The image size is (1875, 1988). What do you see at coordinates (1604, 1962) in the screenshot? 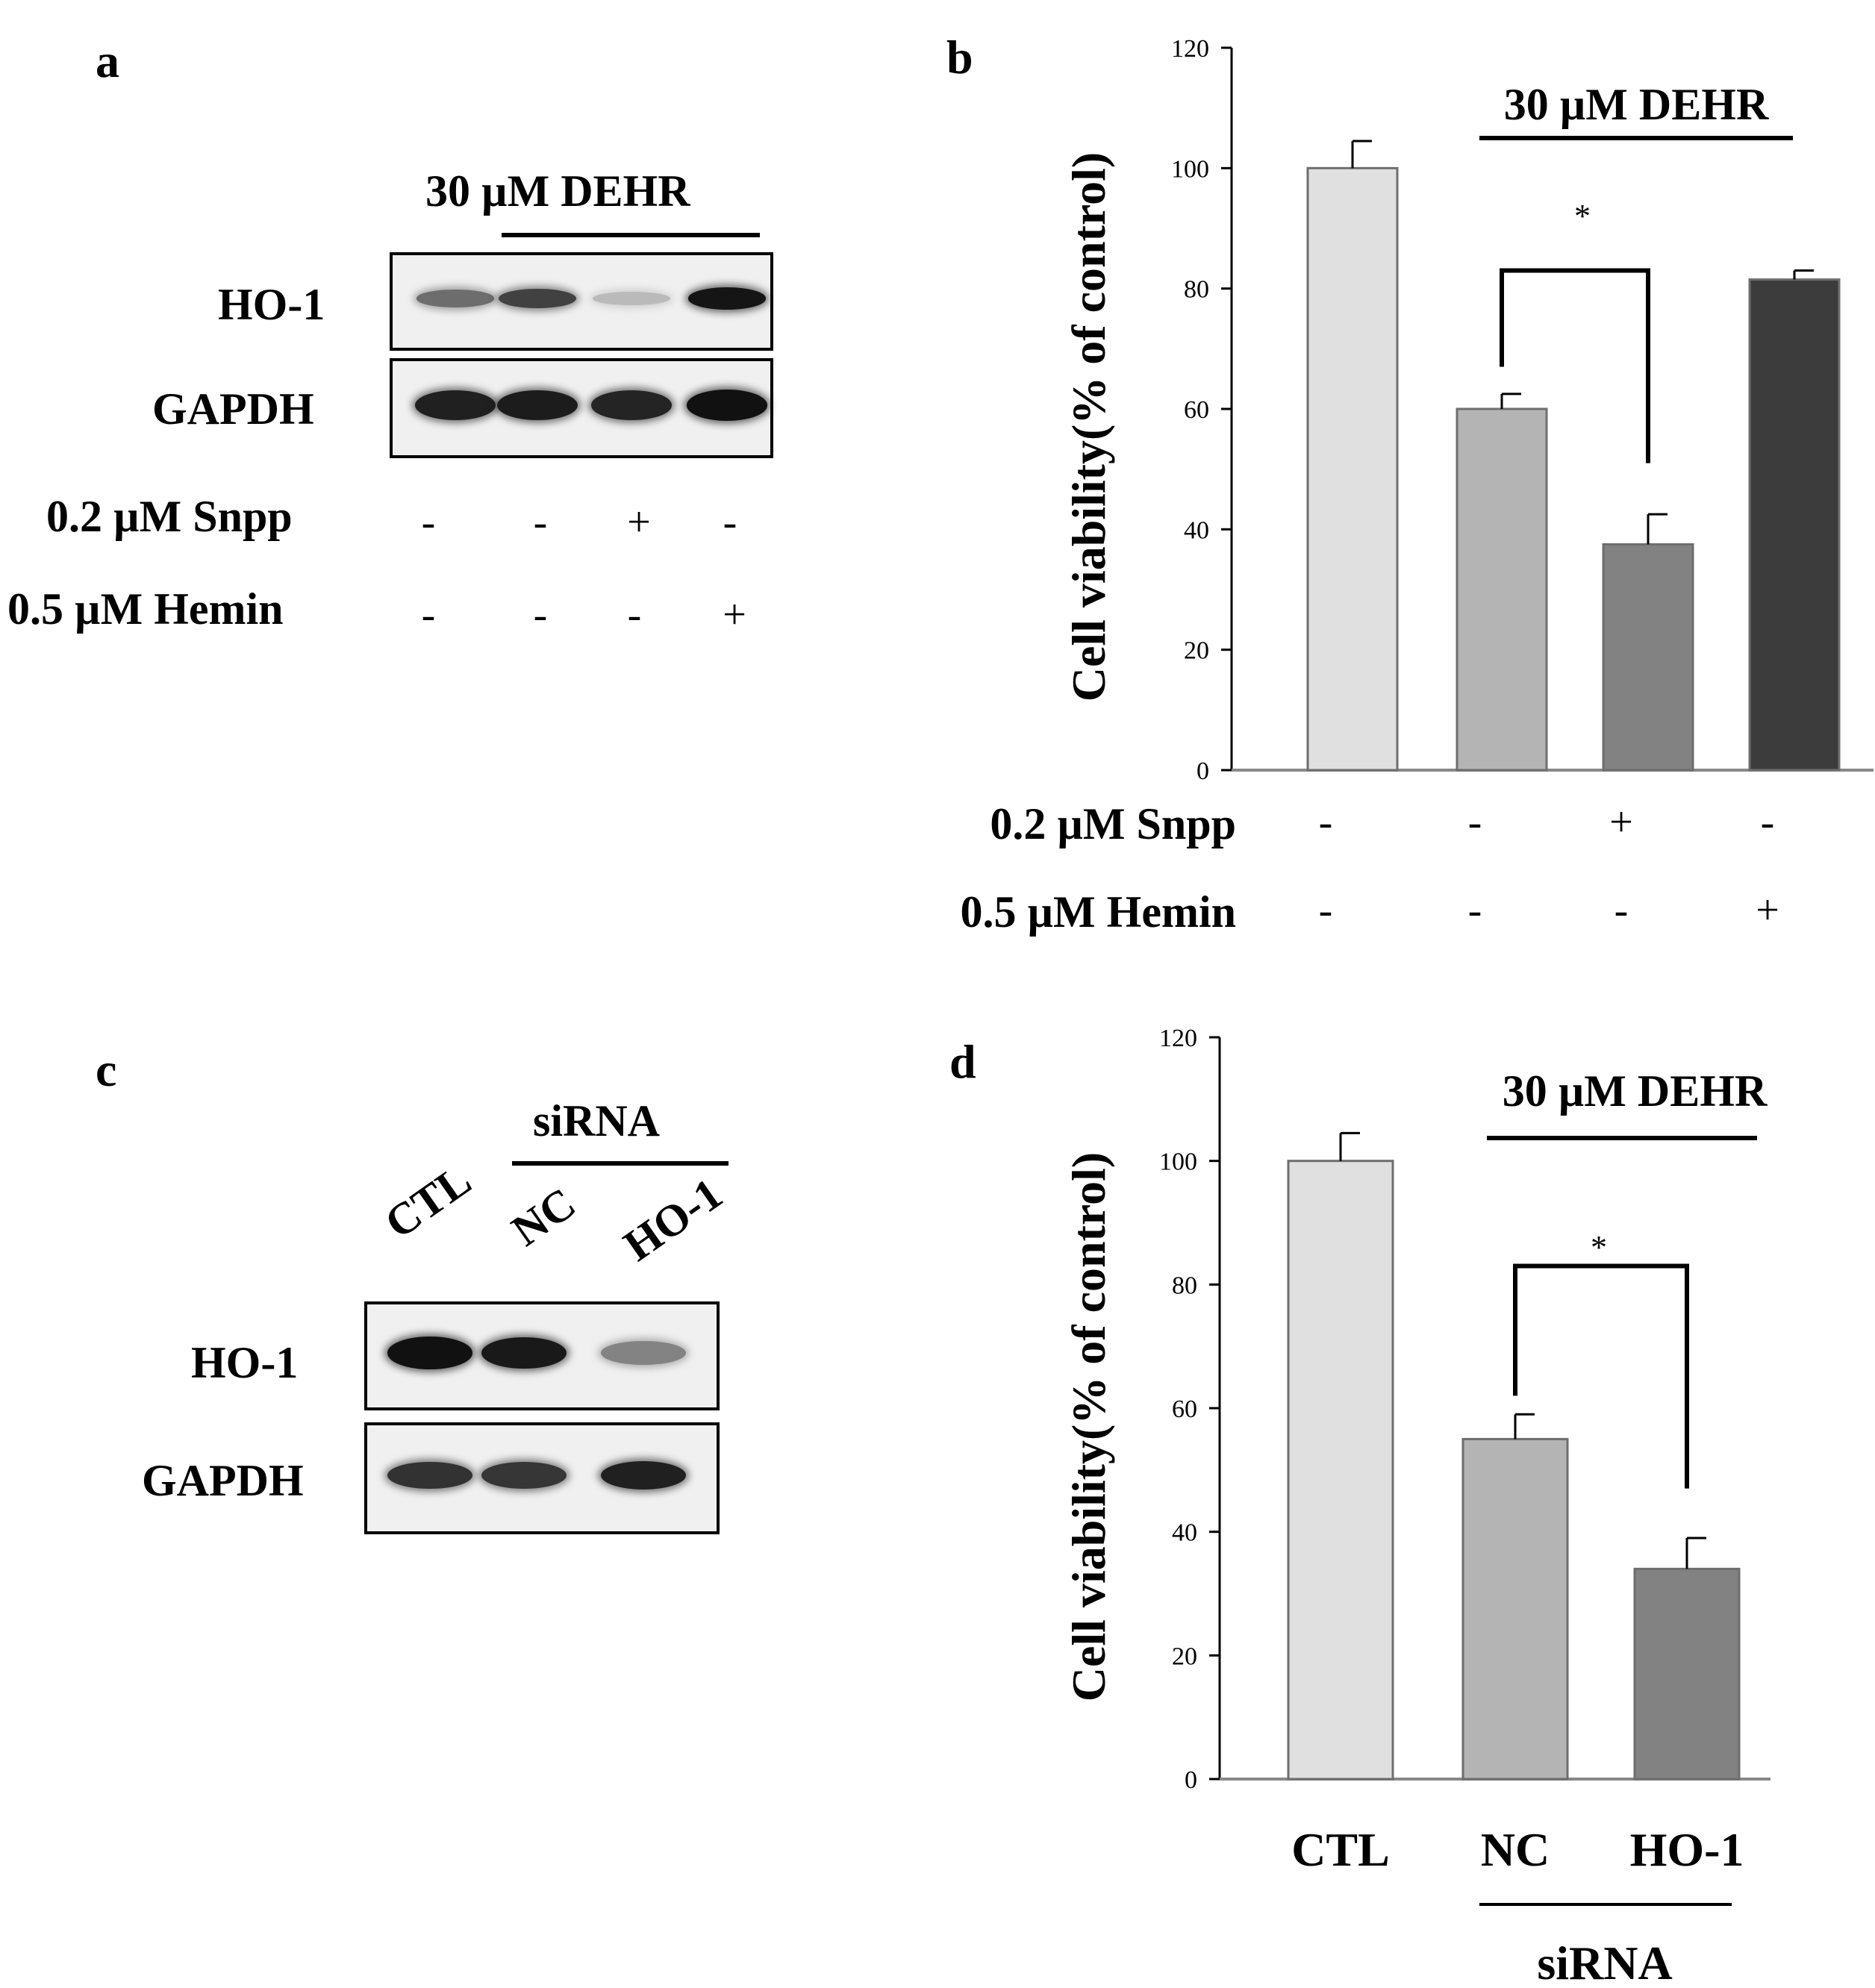
I see `panel-d-group-label: siRNA` at bounding box center [1604, 1962].